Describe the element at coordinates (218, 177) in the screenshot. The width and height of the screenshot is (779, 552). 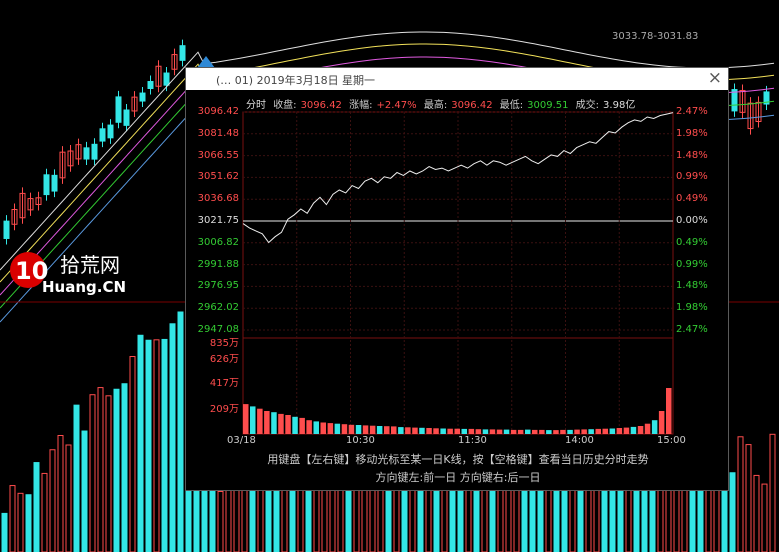
I see `price-tick-label: 3051.62` at that location.